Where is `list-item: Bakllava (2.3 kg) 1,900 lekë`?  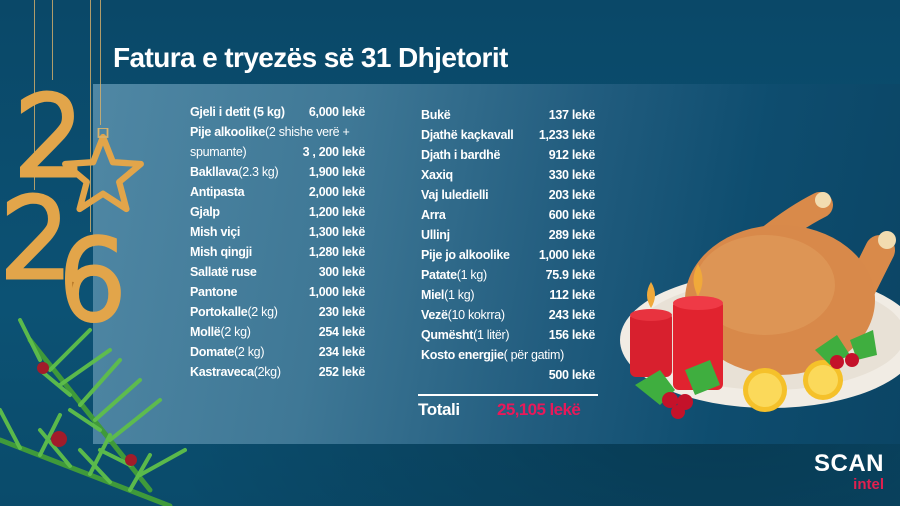 list-item: Bakllava (2.3 kg) 1,900 lekë is located at coordinates (277, 172).